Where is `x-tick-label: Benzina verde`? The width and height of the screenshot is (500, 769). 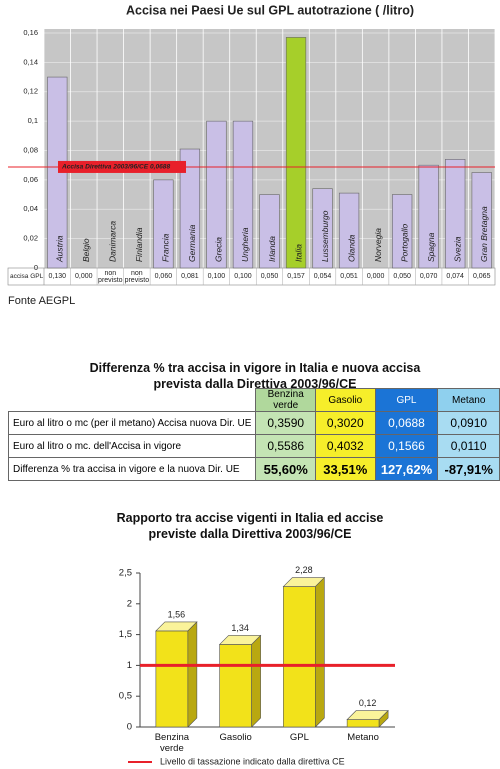
x-tick-label: Benzina verde is located at coordinates (172, 743).